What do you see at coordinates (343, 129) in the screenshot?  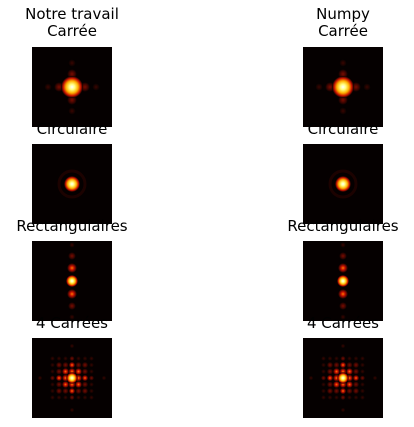 I see `panel-title-circular-right: Circulaire` at bounding box center [343, 129].